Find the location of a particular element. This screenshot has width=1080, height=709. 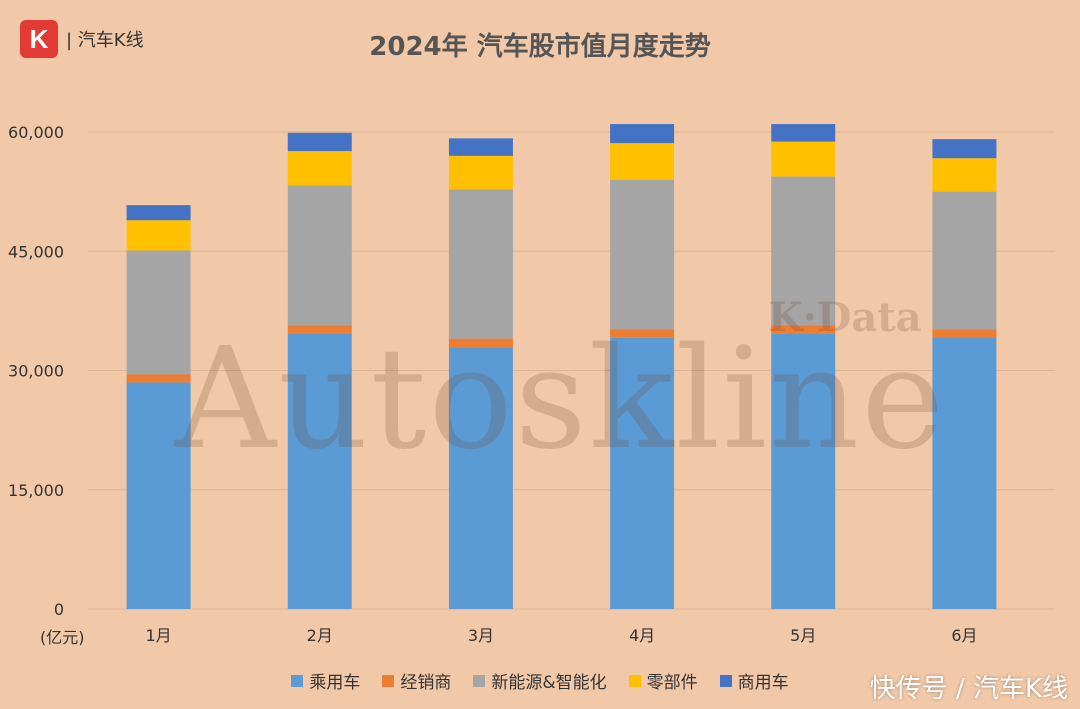

legend-item: 乘用车 is located at coordinates (325, 680).